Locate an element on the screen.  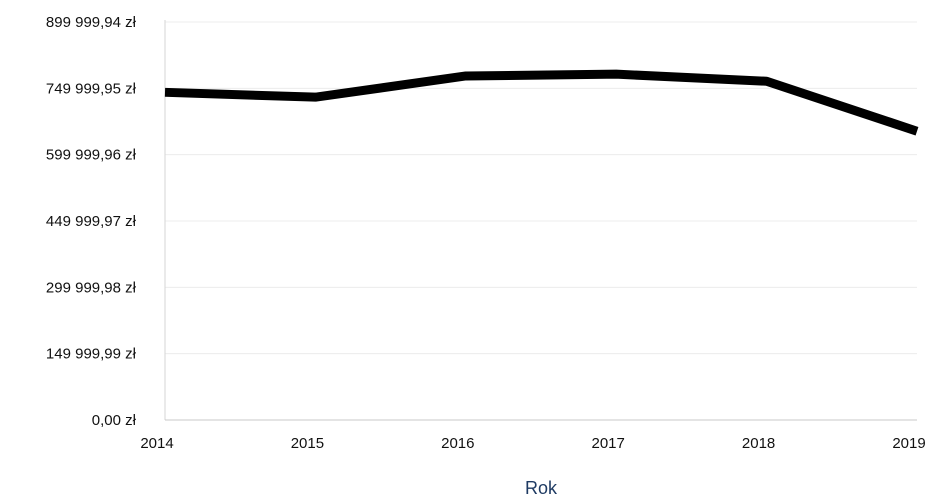
x-tick-label: 2017 is located at coordinates (608, 443).